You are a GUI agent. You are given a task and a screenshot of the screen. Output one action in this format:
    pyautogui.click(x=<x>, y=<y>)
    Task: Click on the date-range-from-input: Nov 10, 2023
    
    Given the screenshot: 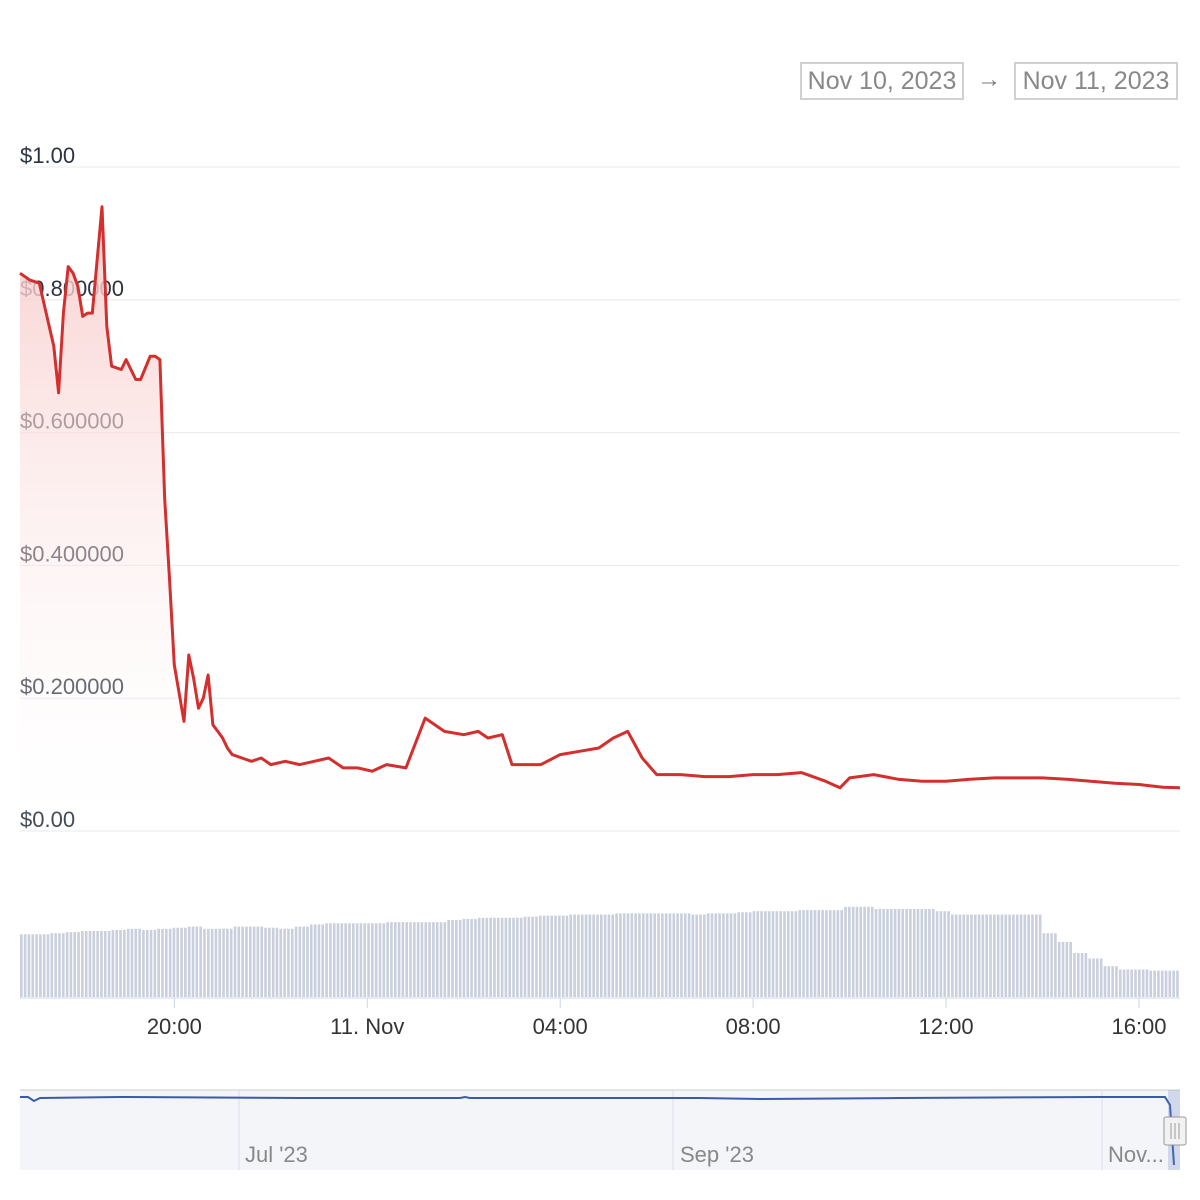 What is the action you would take?
    pyautogui.click(x=882, y=81)
    